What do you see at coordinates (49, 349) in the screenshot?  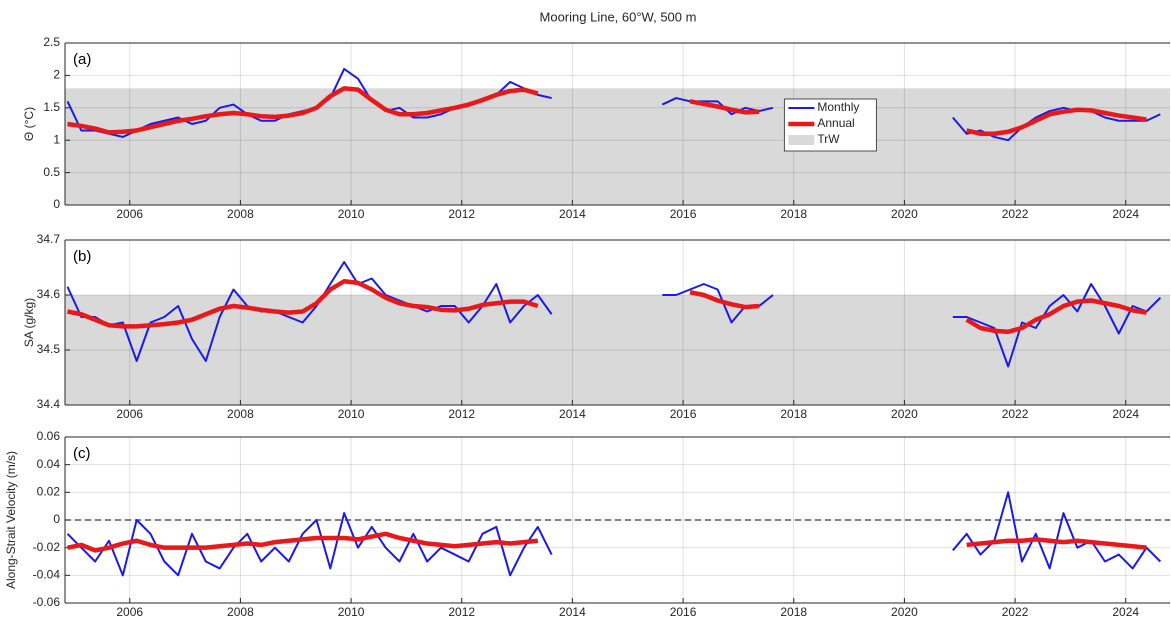 I see `y-tick-label: 34.5` at bounding box center [49, 349].